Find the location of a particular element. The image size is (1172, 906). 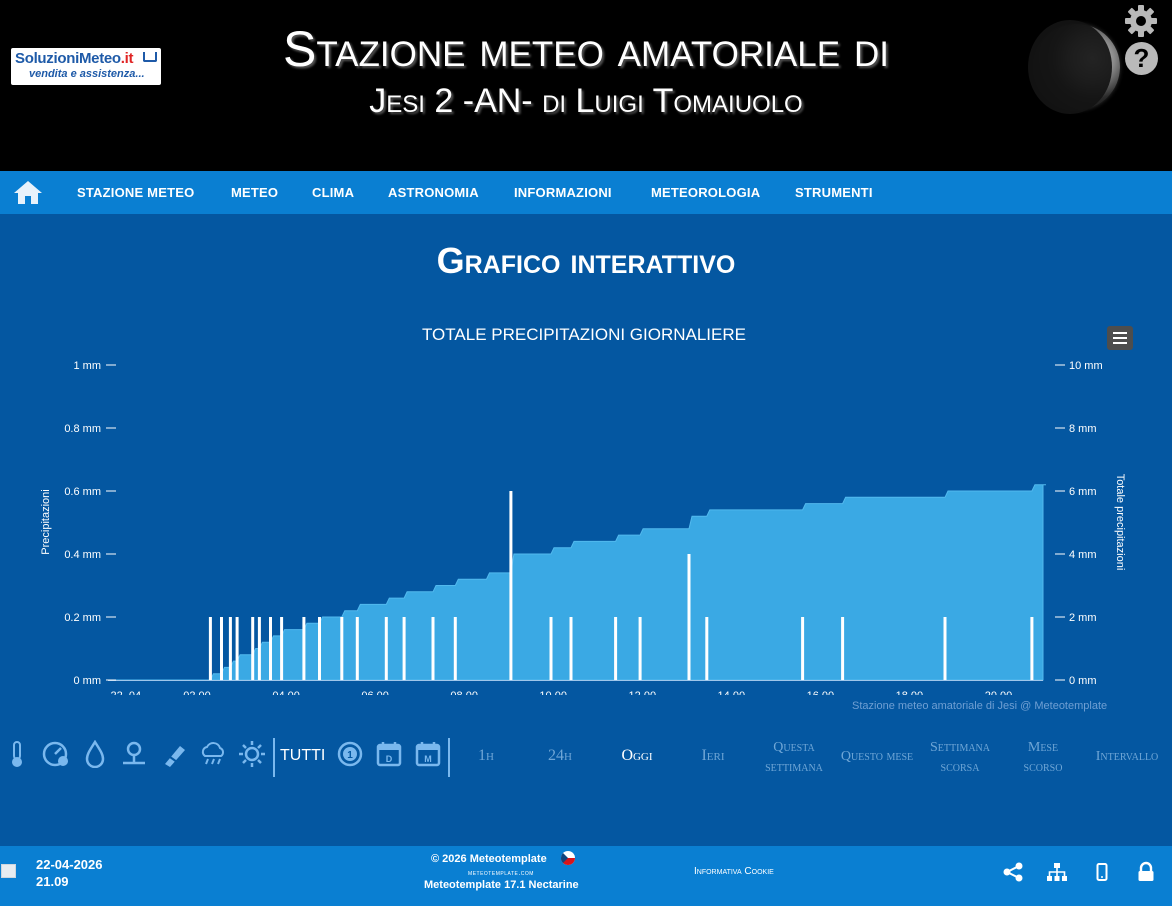

range-settimana-line2: scorsa is located at coordinates (960, 767).